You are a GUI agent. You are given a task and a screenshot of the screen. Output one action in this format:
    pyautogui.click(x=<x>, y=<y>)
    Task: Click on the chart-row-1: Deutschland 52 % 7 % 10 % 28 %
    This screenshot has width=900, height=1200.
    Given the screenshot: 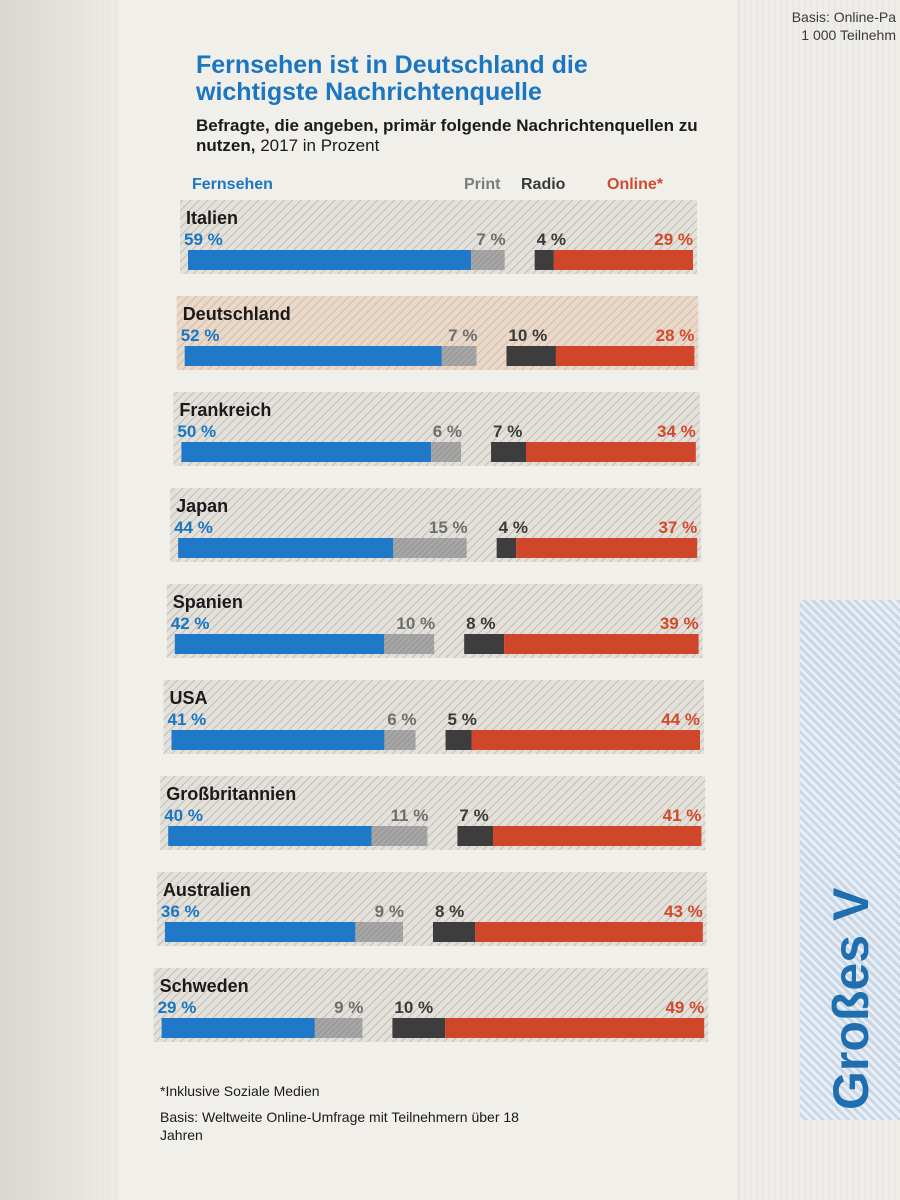 What is the action you would take?
    pyautogui.click(x=437, y=333)
    